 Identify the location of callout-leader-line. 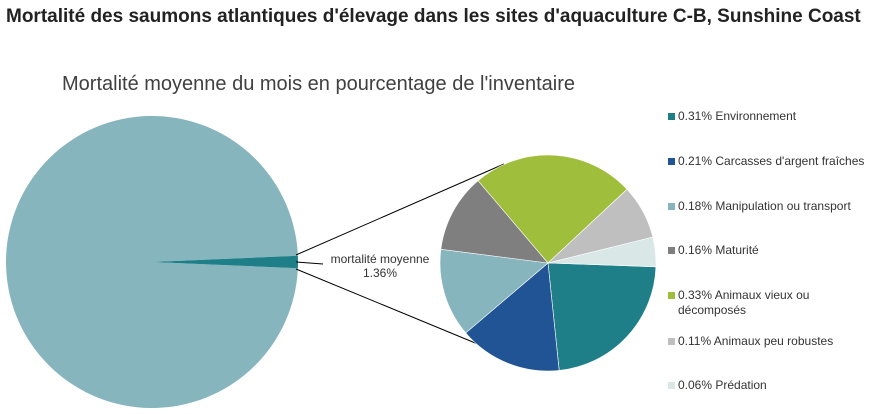
(309, 263).